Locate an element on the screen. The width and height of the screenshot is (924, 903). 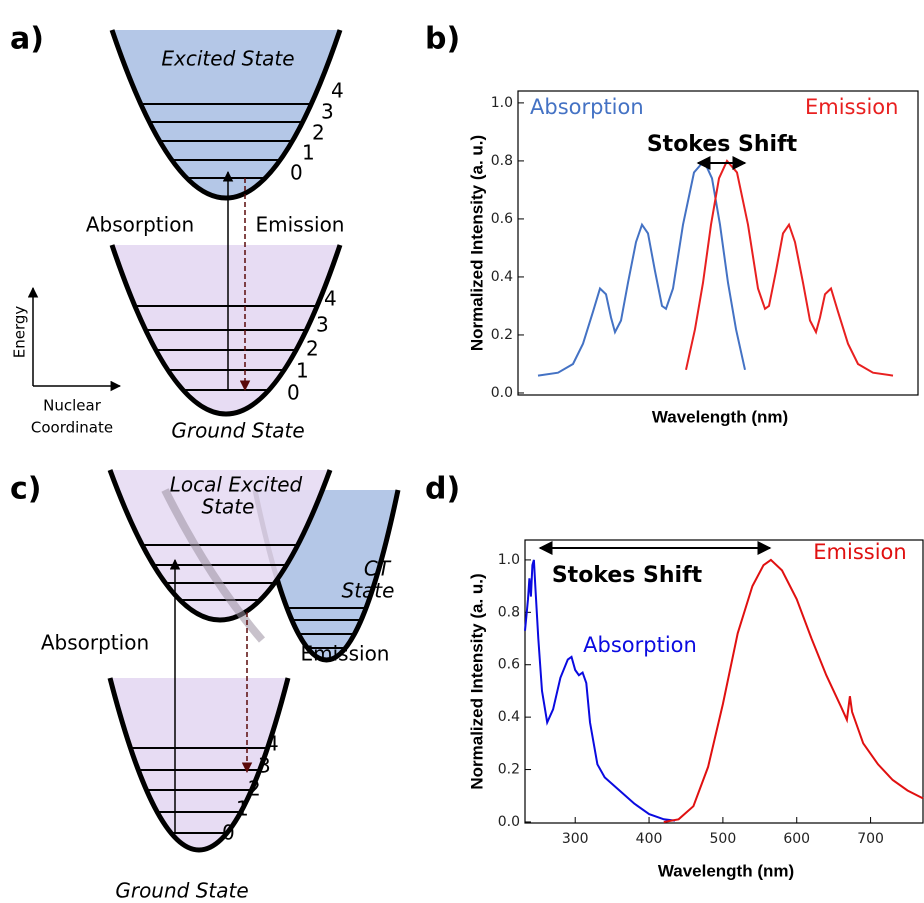
state-label: Excited State is located at coordinates (227, 59).